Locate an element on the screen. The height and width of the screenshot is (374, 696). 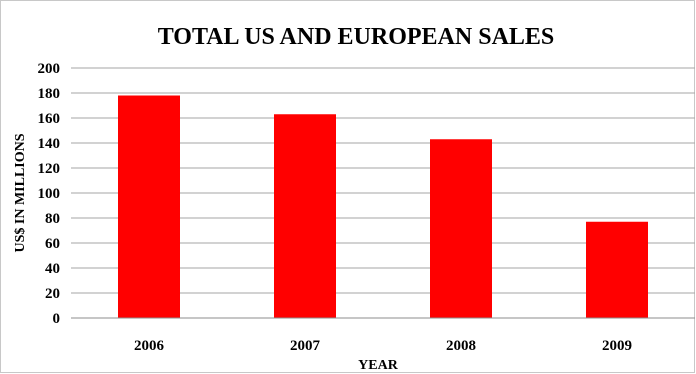
bar-2009 is located at coordinates (617, 269).